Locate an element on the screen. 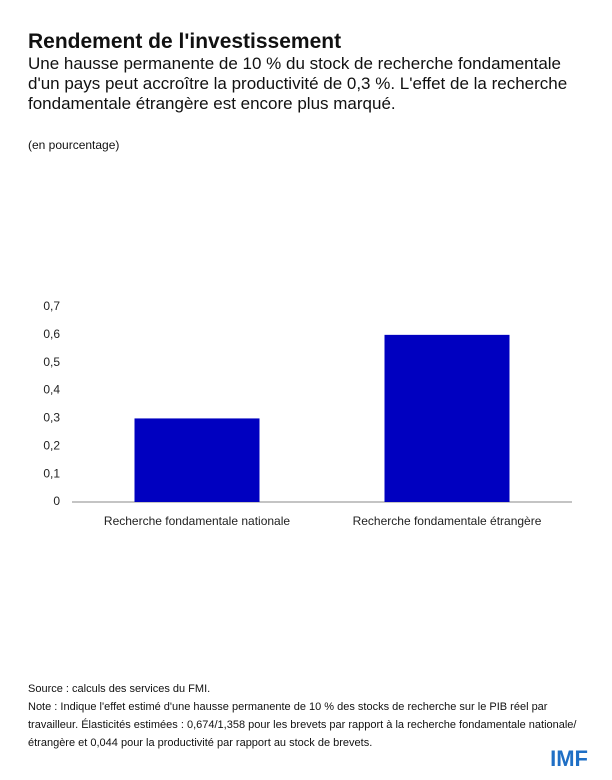 The height and width of the screenshot is (780, 612). source: Source : calculs des services du FMI. is located at coordinates (119, 689).